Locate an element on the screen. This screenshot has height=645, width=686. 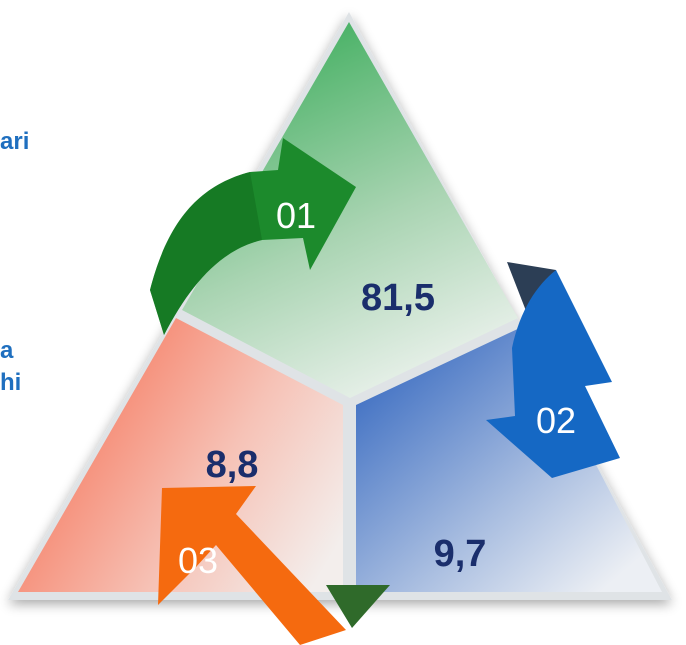
arrow-01-shade is located at coordinates (206, 253).